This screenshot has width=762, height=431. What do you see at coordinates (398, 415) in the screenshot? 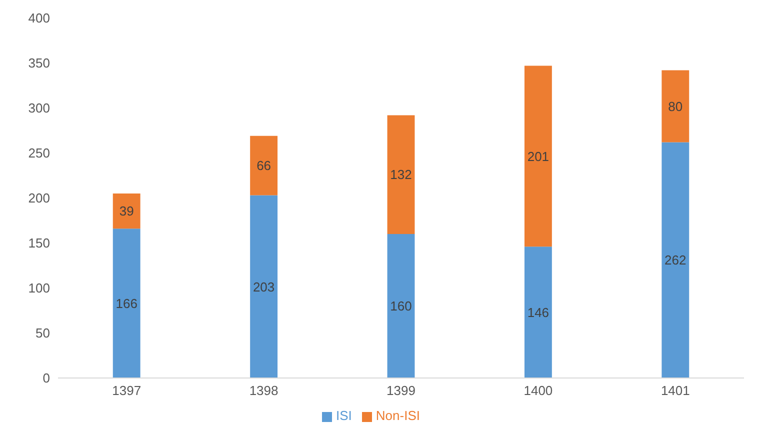
I see `legend-label: Non-ISI` at bounding box center [398, 415].